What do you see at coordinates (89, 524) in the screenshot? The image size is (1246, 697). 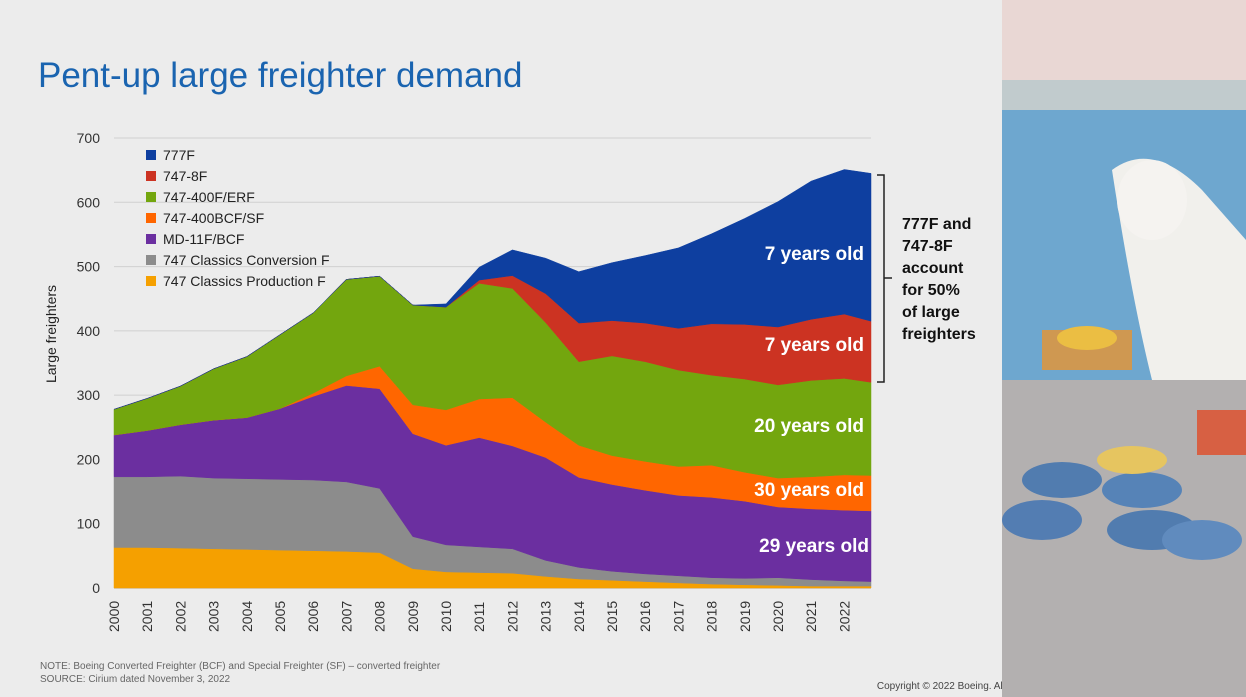 I see `y-tick-label: 100` at bounding box center [89, 524].